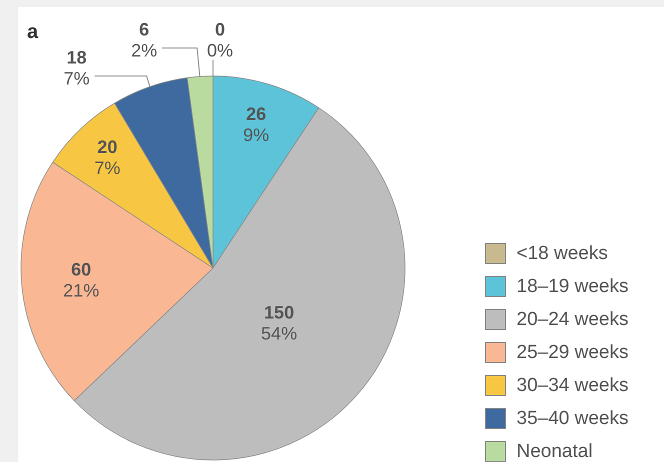 The width and height of the screenshot is (664, 462). I want to click on data-label: 26 9%, so click(256, 124).